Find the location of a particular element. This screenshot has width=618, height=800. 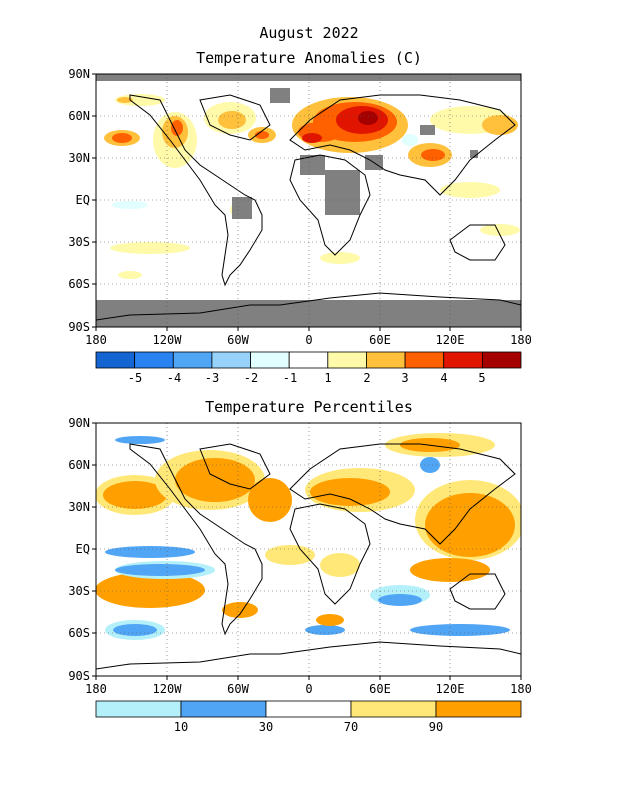

map1-lat-label: EQ is located at coordinates (83, 200).